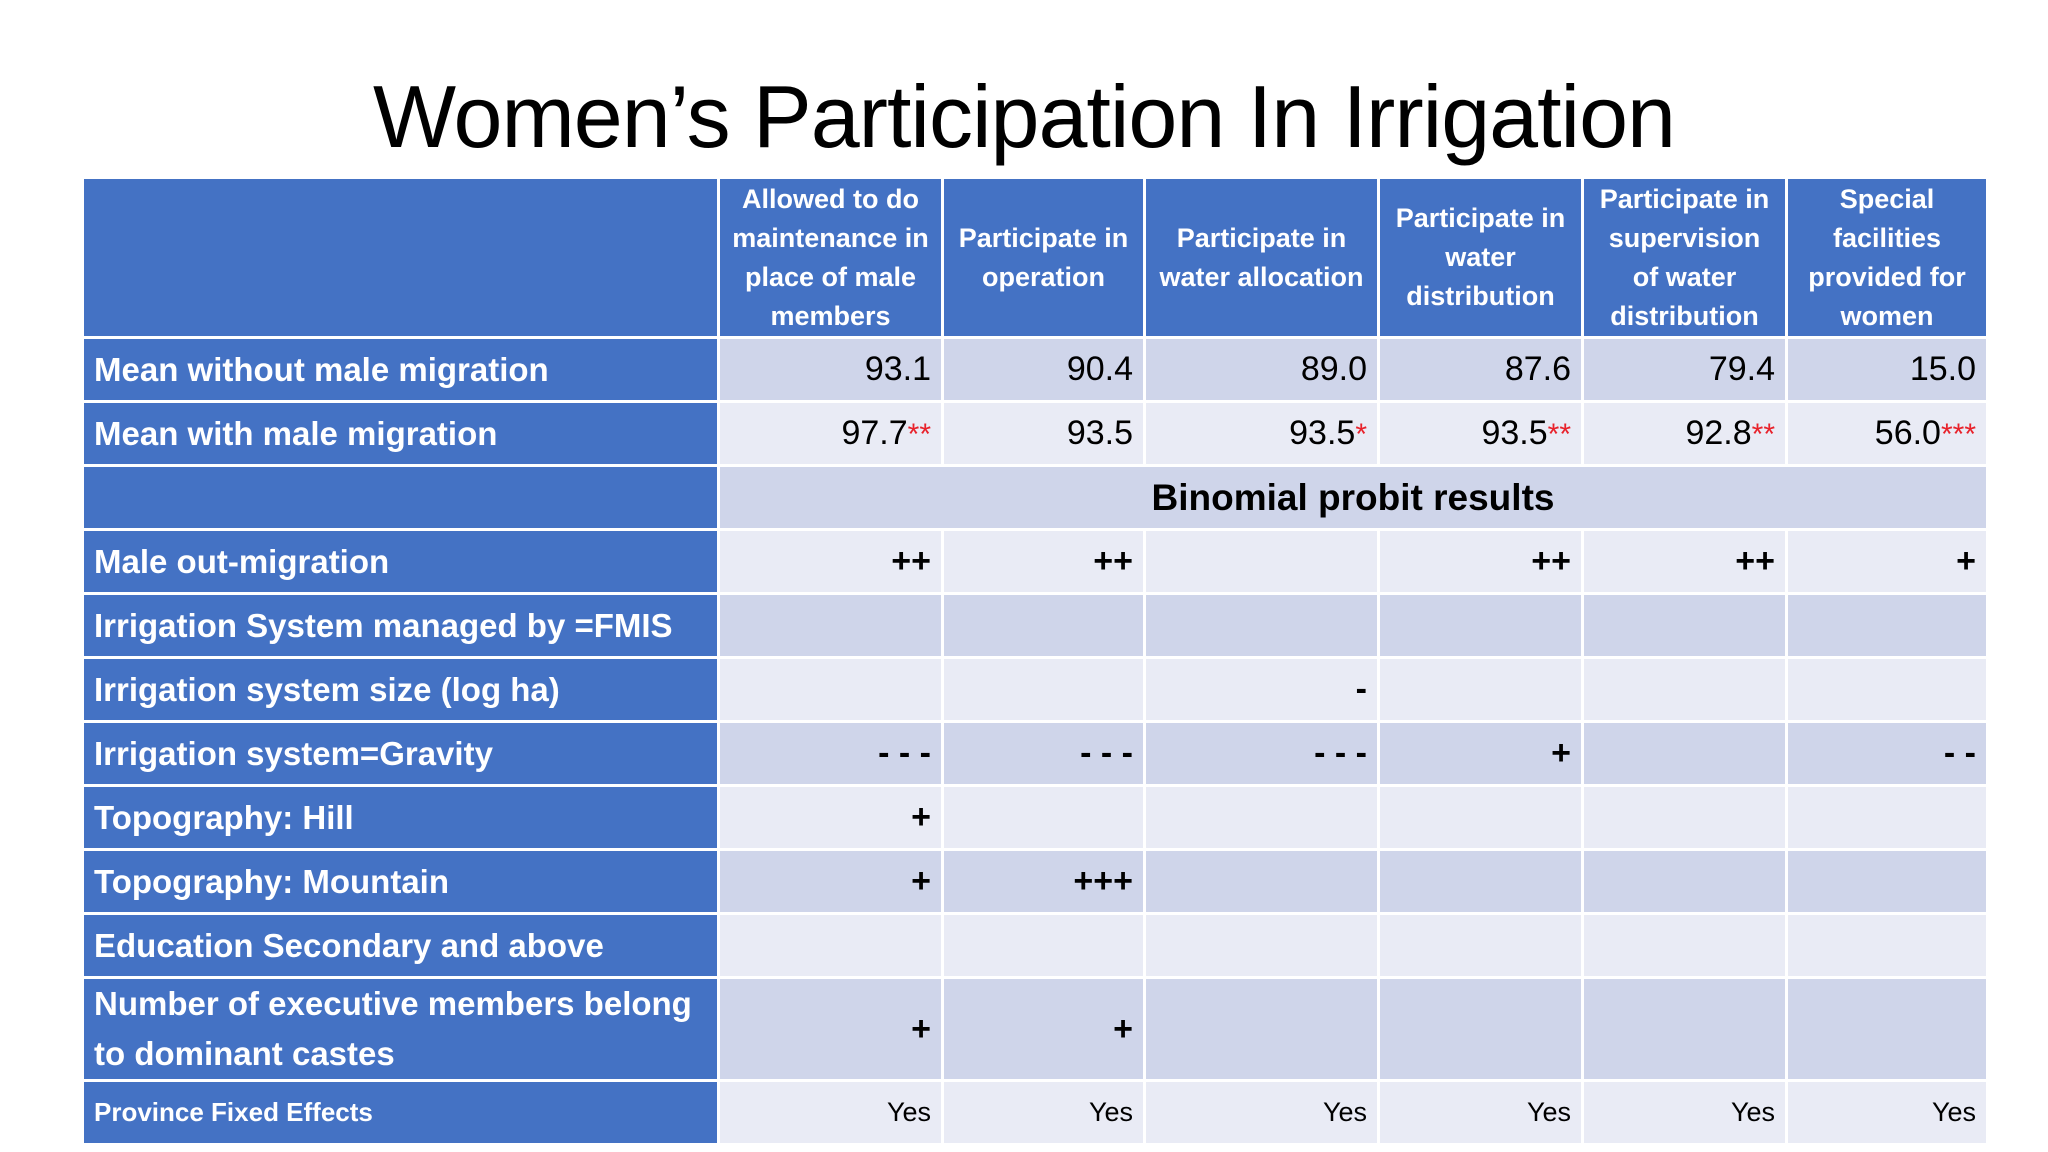  I want to click on table-row: Topography: Mountain + +++, so click(1035, 881).